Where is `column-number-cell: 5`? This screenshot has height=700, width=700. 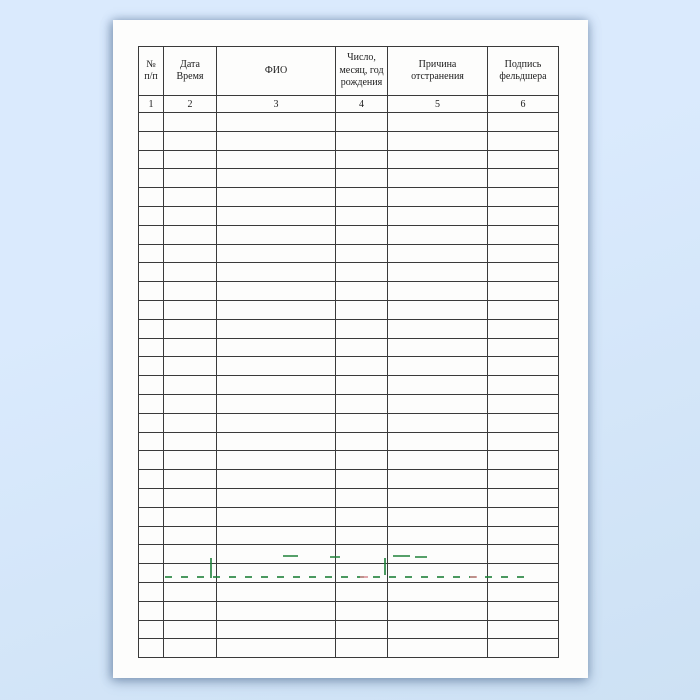 column-number-cell: 5 is located at coordinates (437, 104).